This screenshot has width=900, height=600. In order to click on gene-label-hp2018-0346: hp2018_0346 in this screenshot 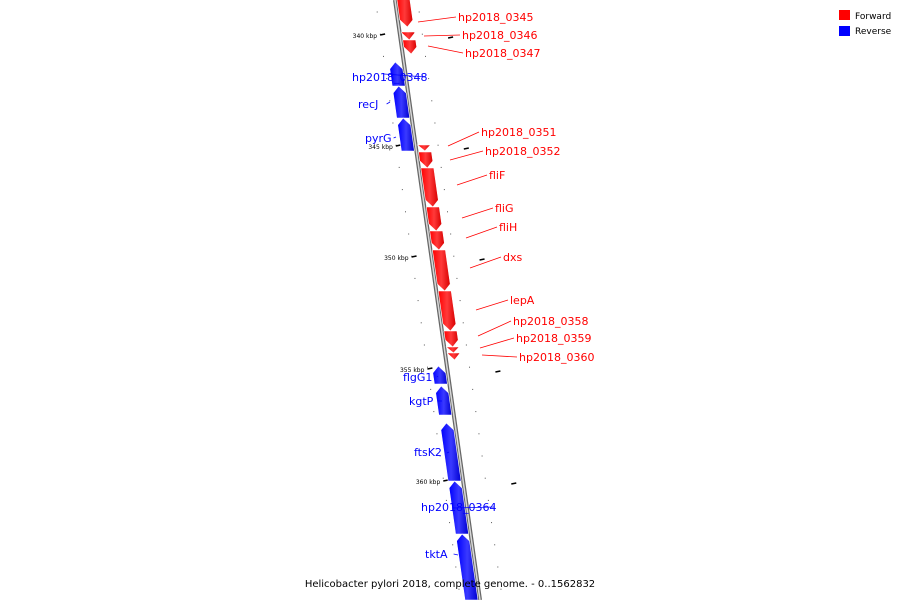, I will do `click(499, 35)`.